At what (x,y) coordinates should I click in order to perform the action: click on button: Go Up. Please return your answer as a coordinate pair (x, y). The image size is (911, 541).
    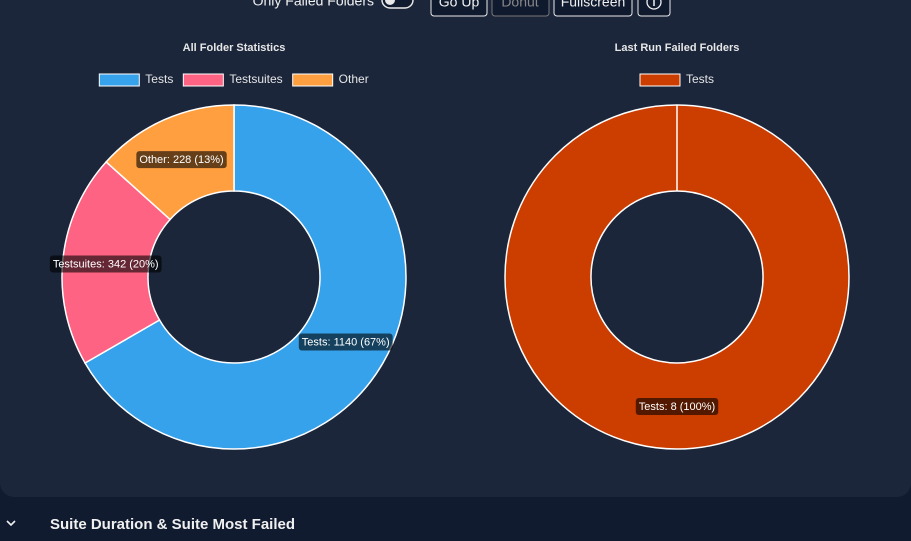
    Looking at the image, I should click on (459, 8).